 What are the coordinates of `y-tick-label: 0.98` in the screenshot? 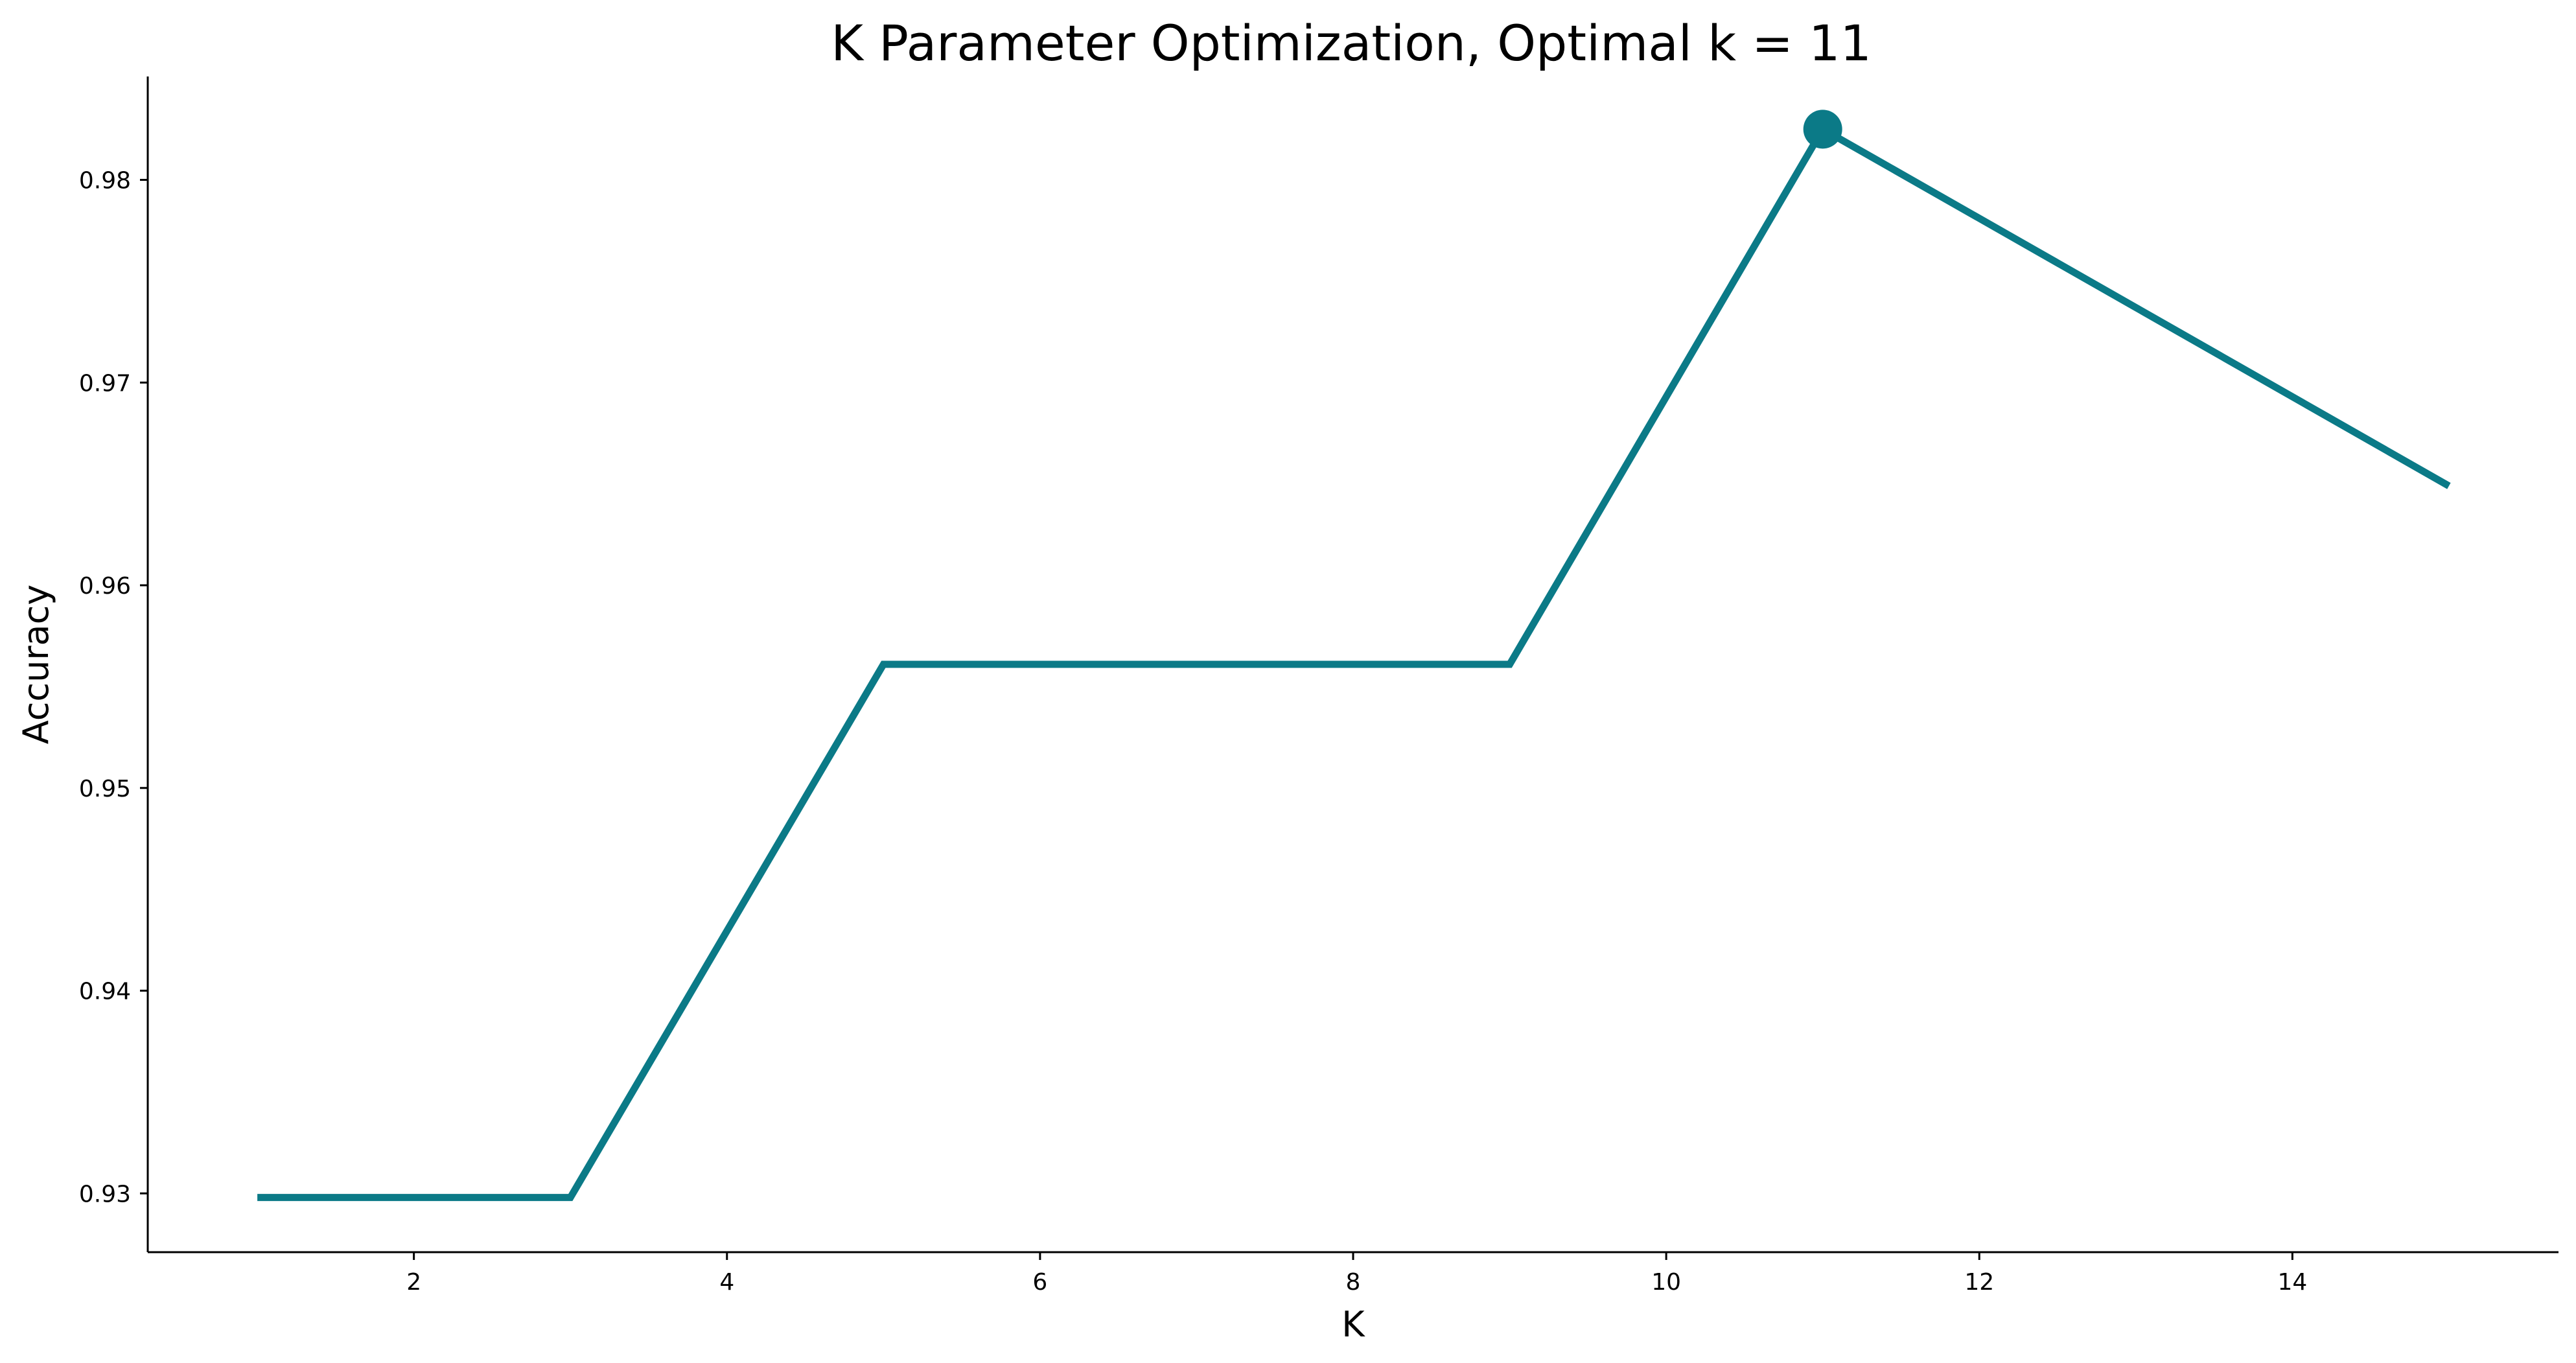 It's located at (105, 181).